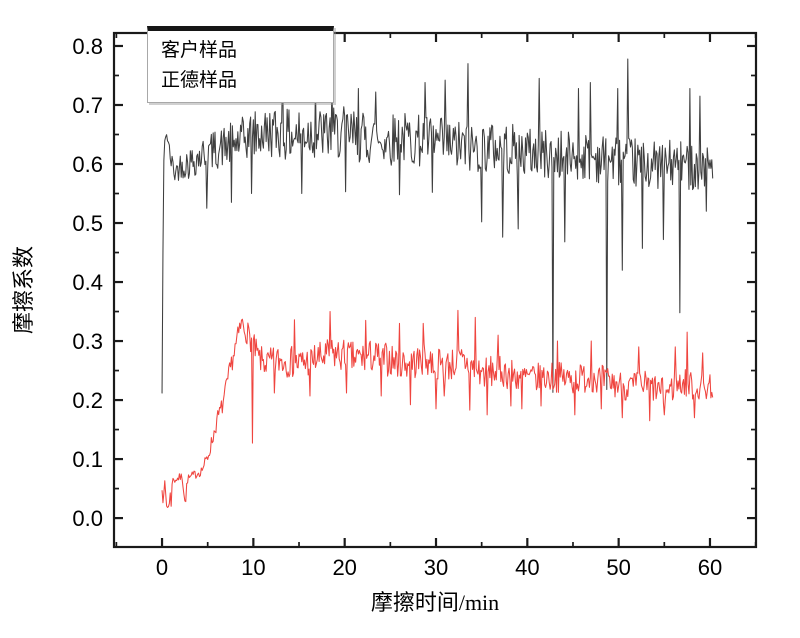  I want to click on y-tick-label: 0.7, so click(87, 105).